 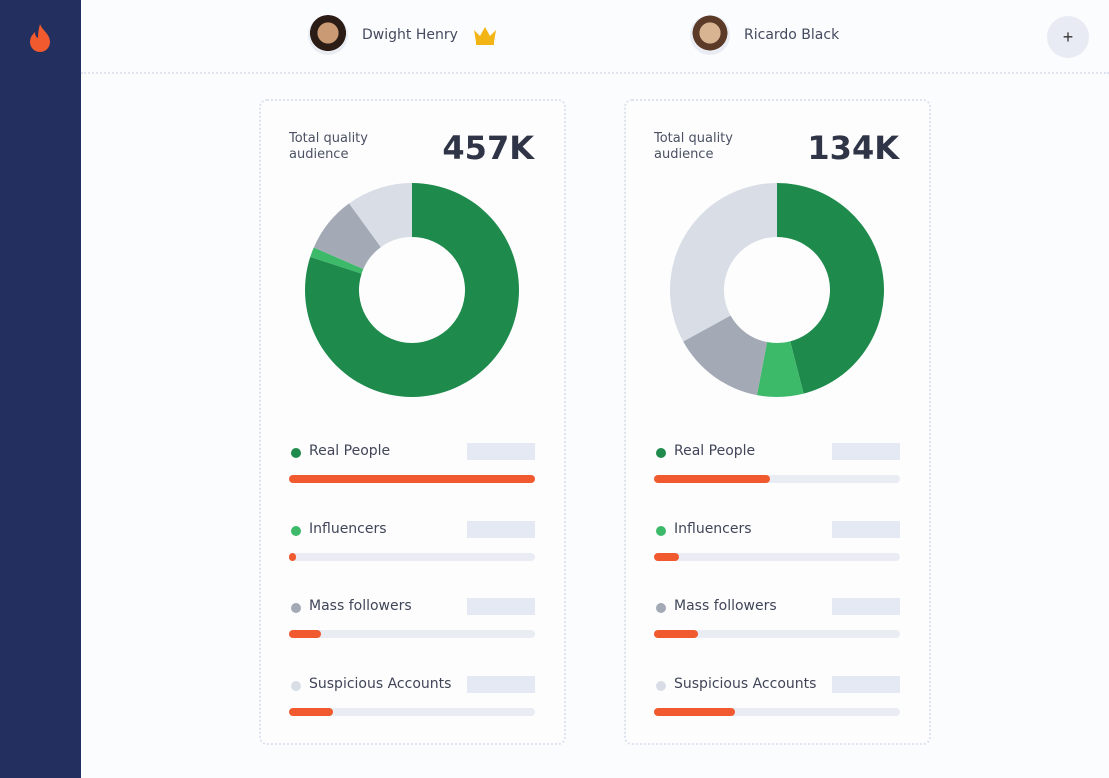 What do you see at coordinates (853, 148) in the screenshot?
I see `audience-total: 134K` at bounding box center [853, 148].